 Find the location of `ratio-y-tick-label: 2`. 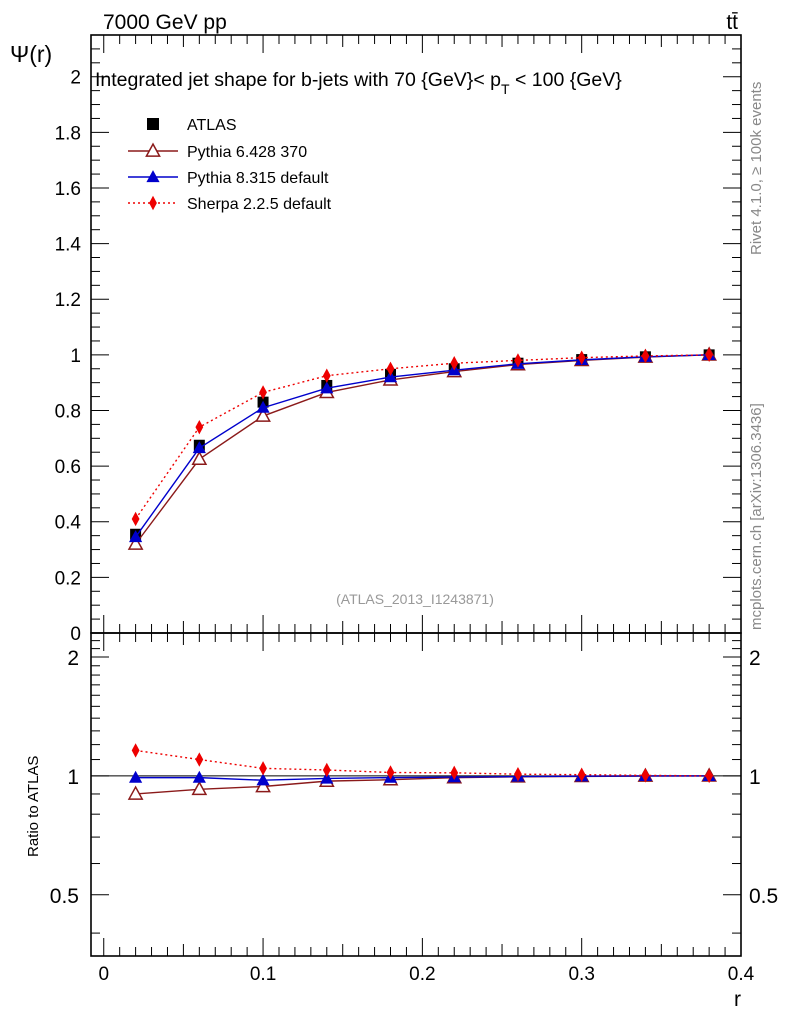

ratio-y-tick-label: 2 is located at coordinates (73, 658).